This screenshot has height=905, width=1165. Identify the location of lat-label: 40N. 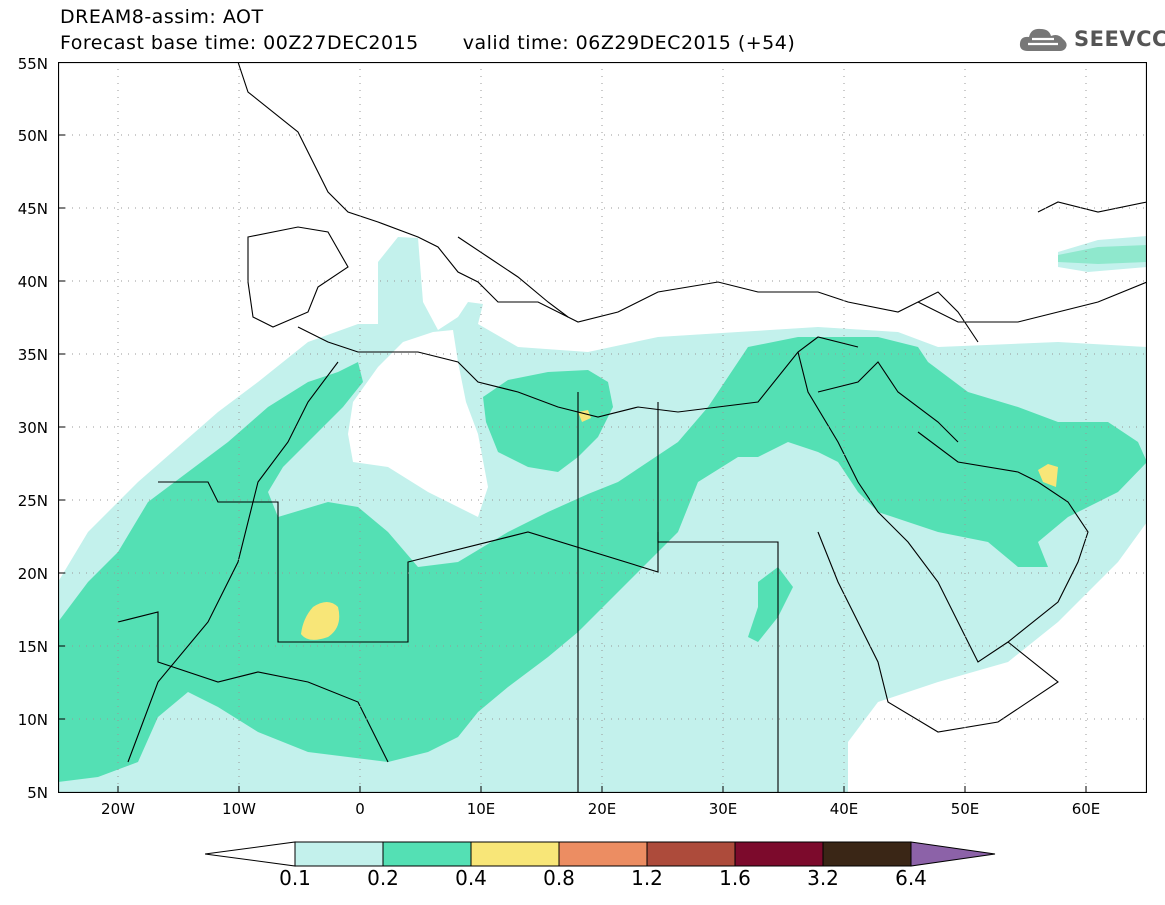
(32, 282).